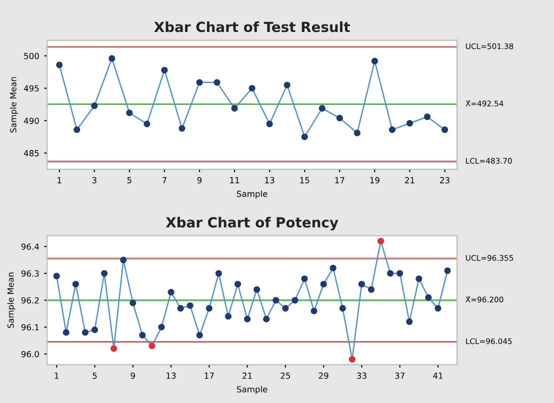 Image resolution: width=554 pixels, height=403 pixels. I want to click on y-tick-label: 96.3, so click(30, 273).